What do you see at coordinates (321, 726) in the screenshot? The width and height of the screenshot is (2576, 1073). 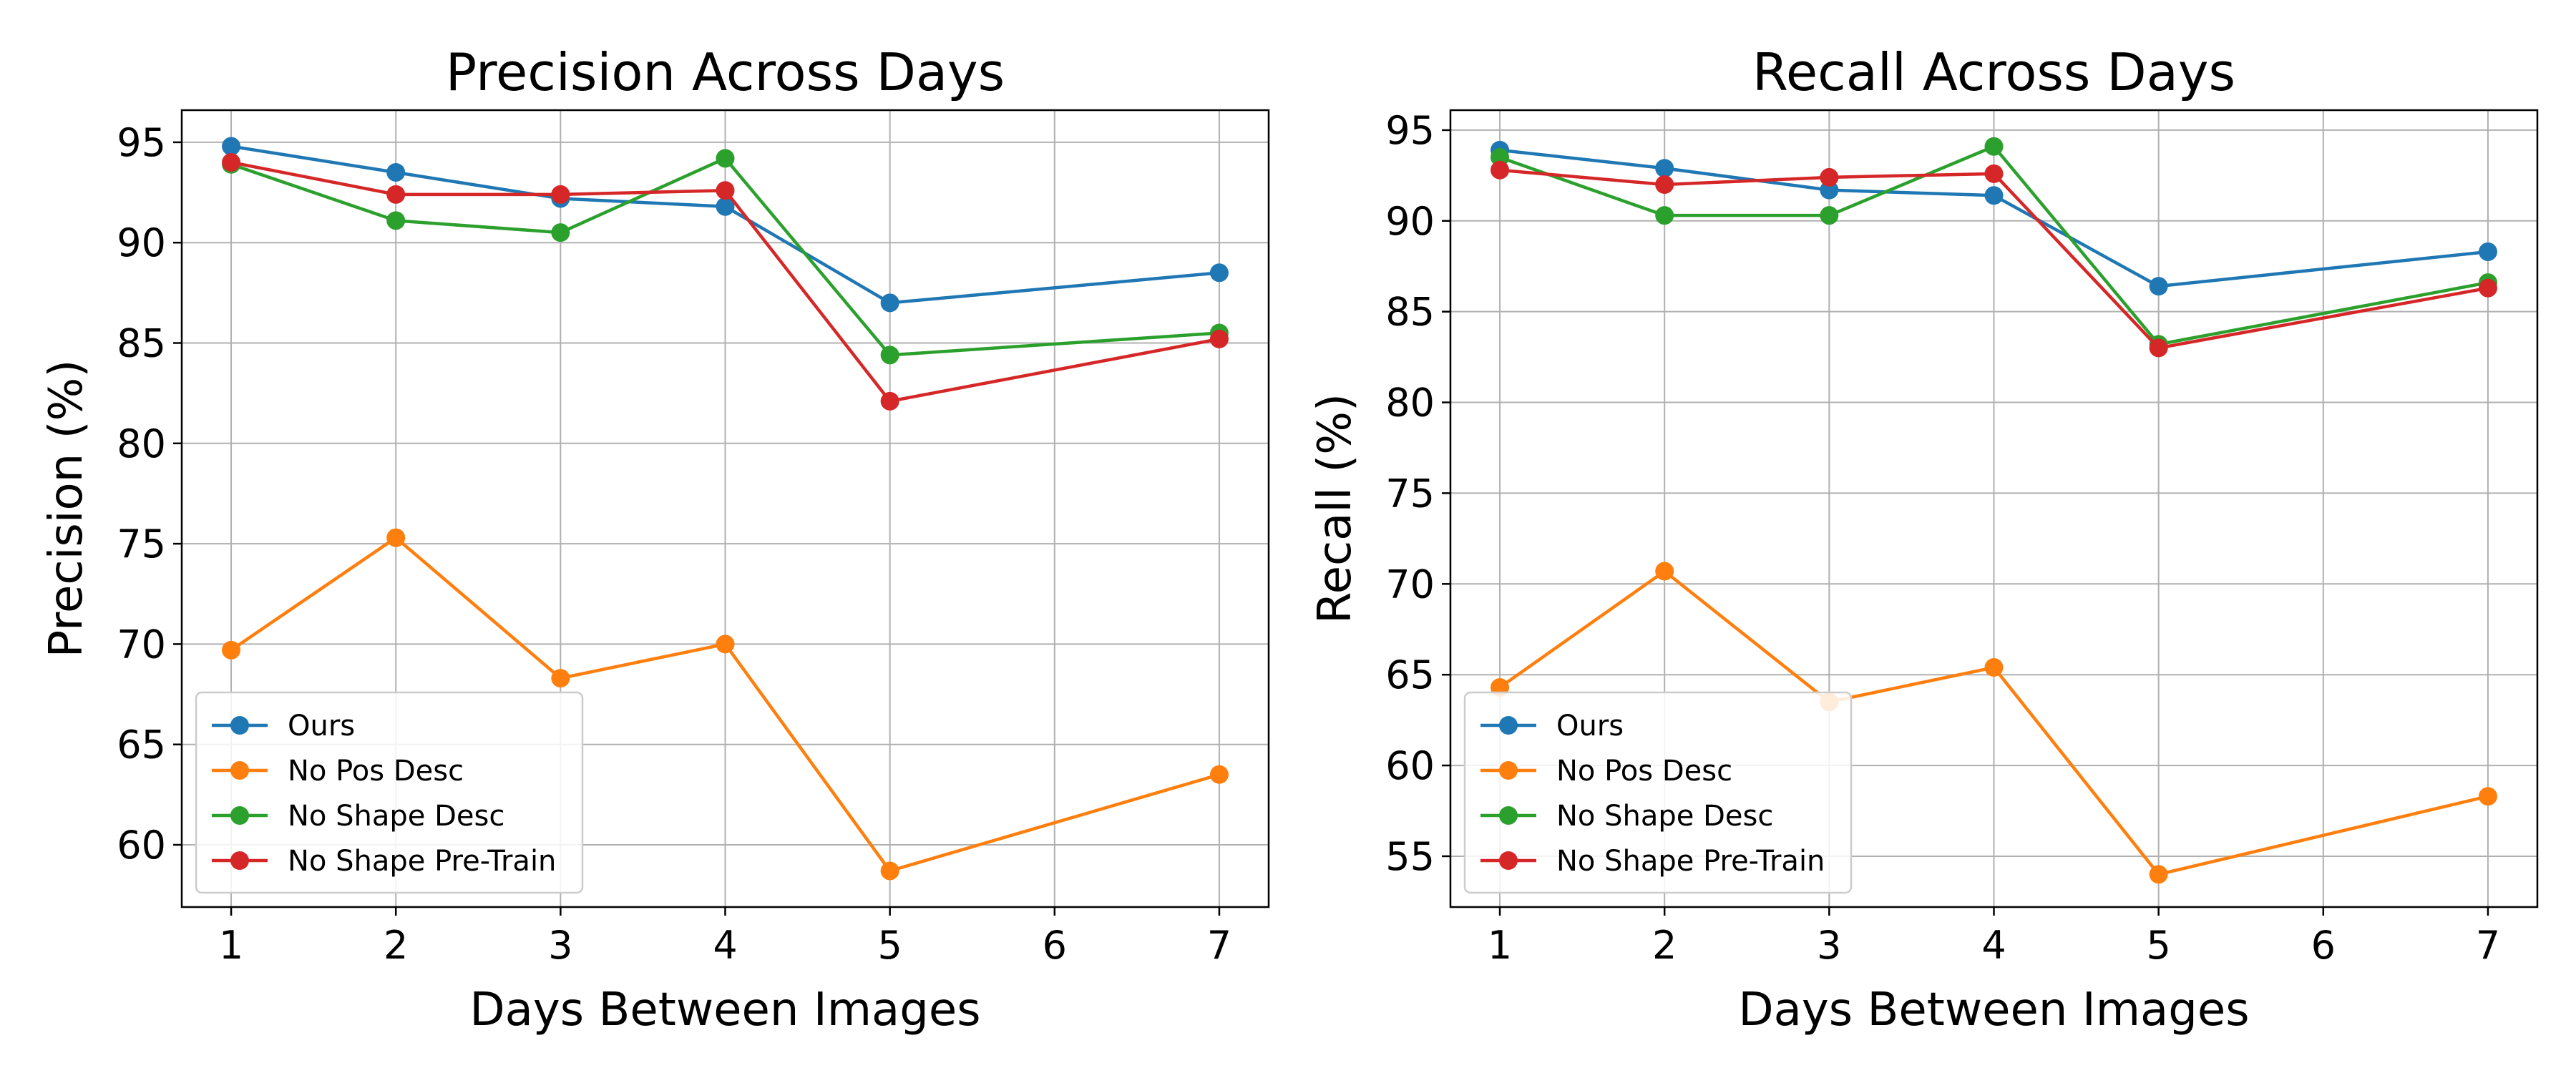 I see `legend-label-ours: Ours` at bounding box center [321, 726].